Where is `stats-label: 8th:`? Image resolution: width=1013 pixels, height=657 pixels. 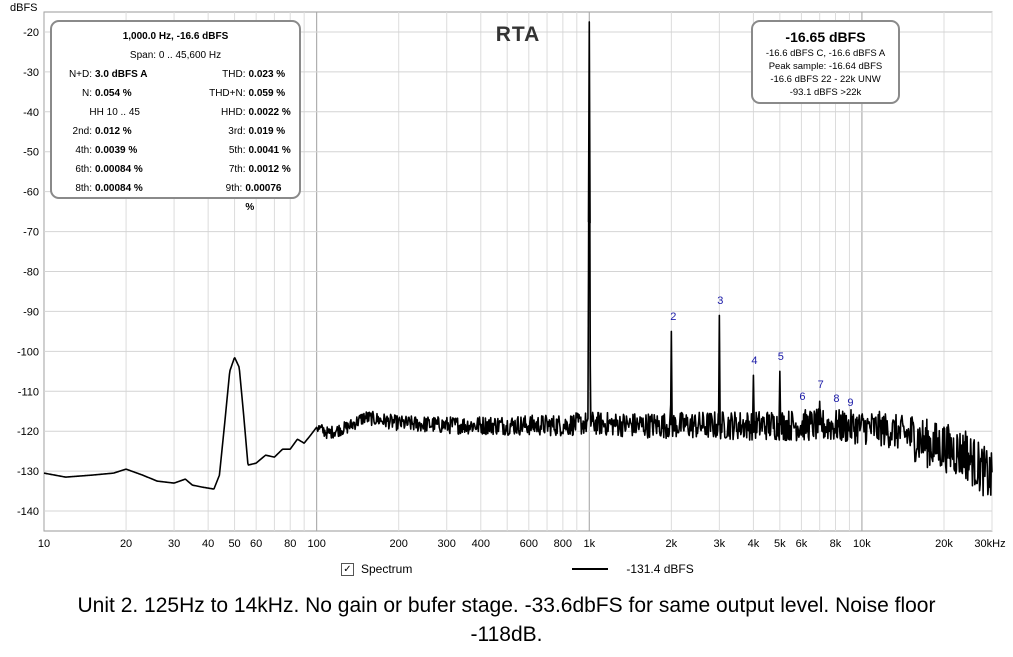
stats-label: 8th: is located at coordinates (83, 188).